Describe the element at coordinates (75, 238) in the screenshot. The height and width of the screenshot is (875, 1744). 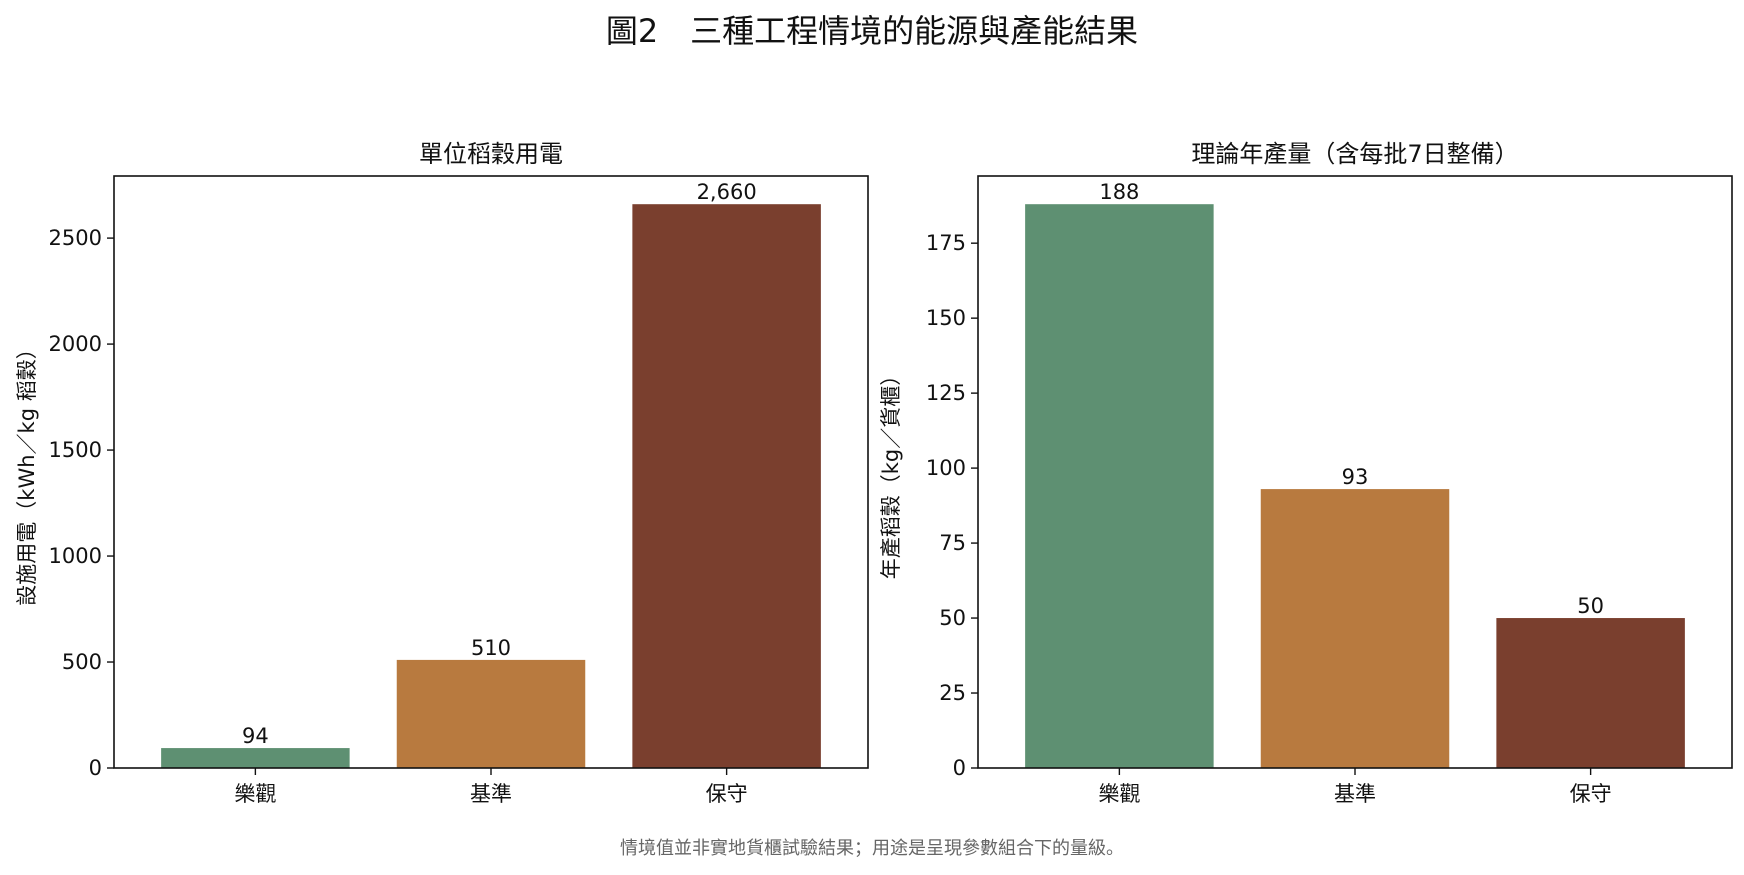
I see `y-tick-label: 2500` at that location.